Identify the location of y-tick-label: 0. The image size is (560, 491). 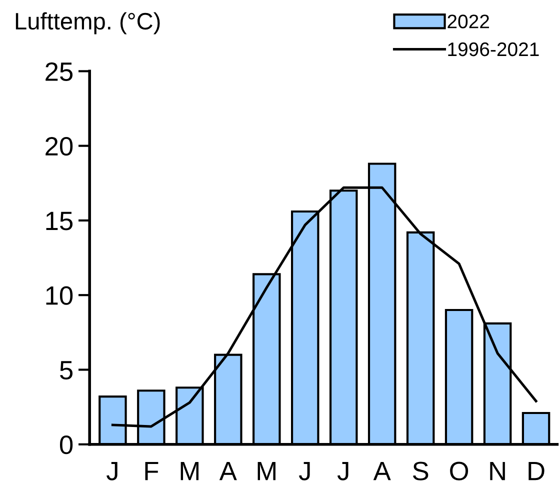
(66, 444).